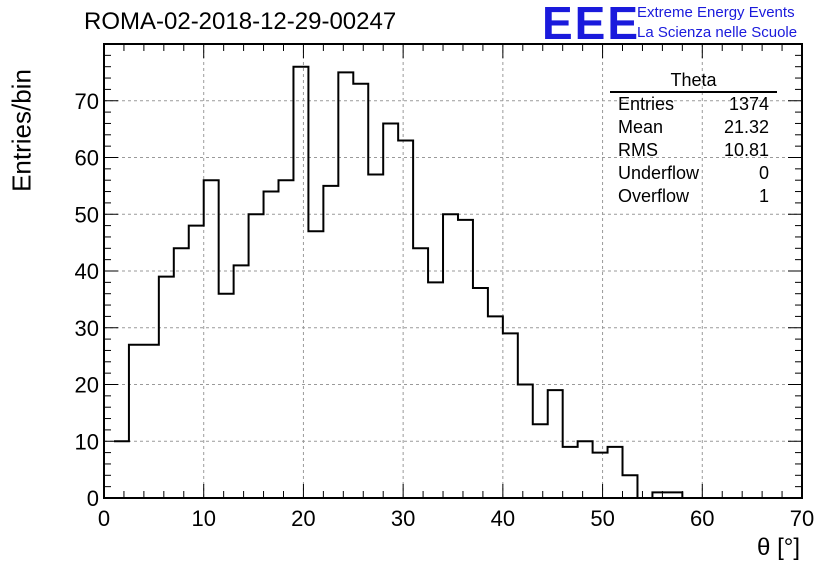 The image size is (836, 572). What do you see at coordinates (693, 81) in the screenshot?
I see `stats-title: Theta` at bounding box center [693, 81].